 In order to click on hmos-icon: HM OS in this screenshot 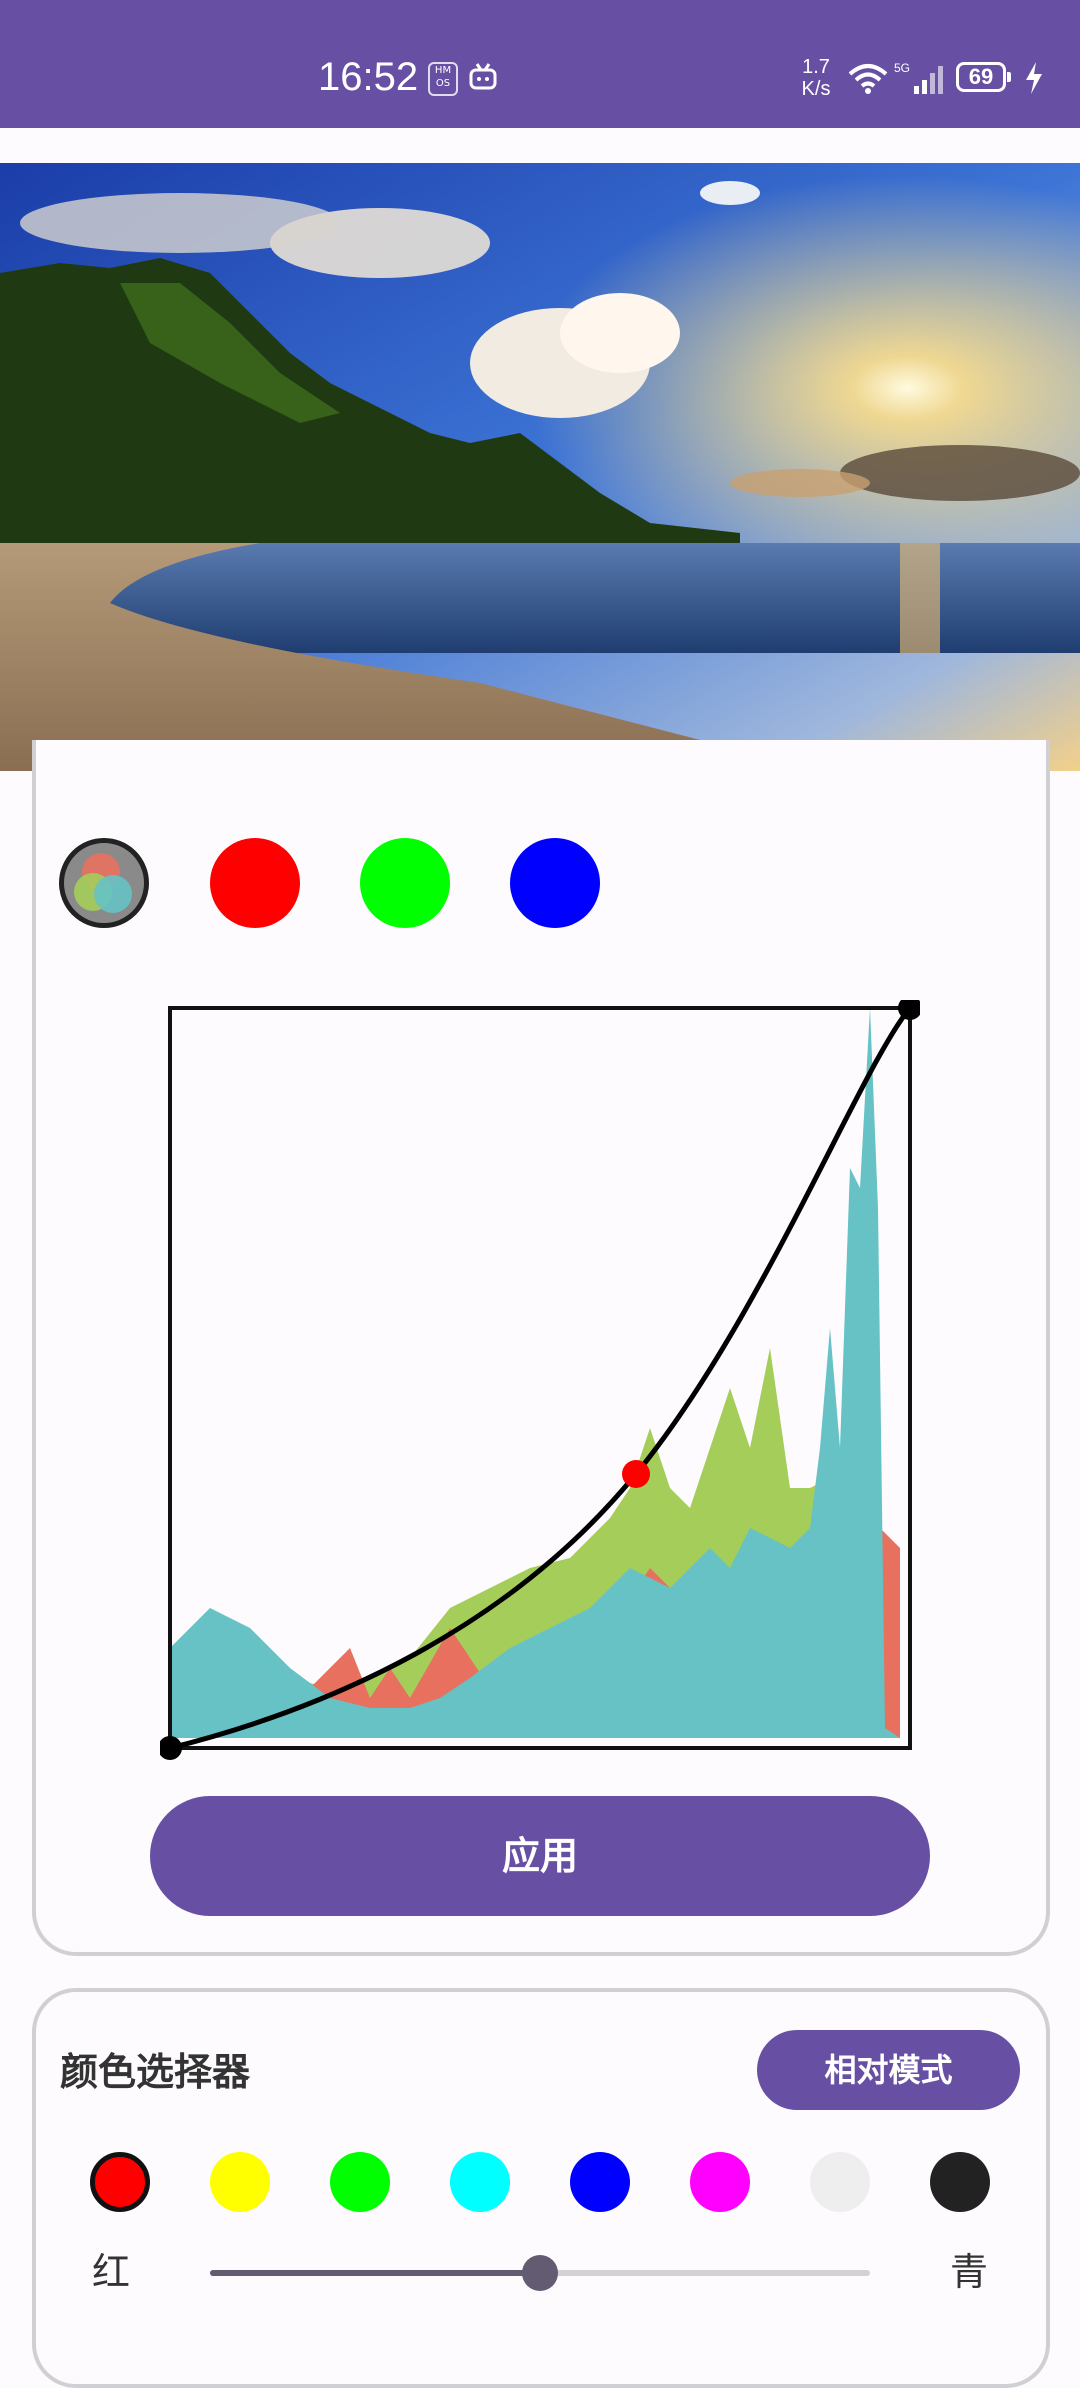, I will do `click(443, 79)`.